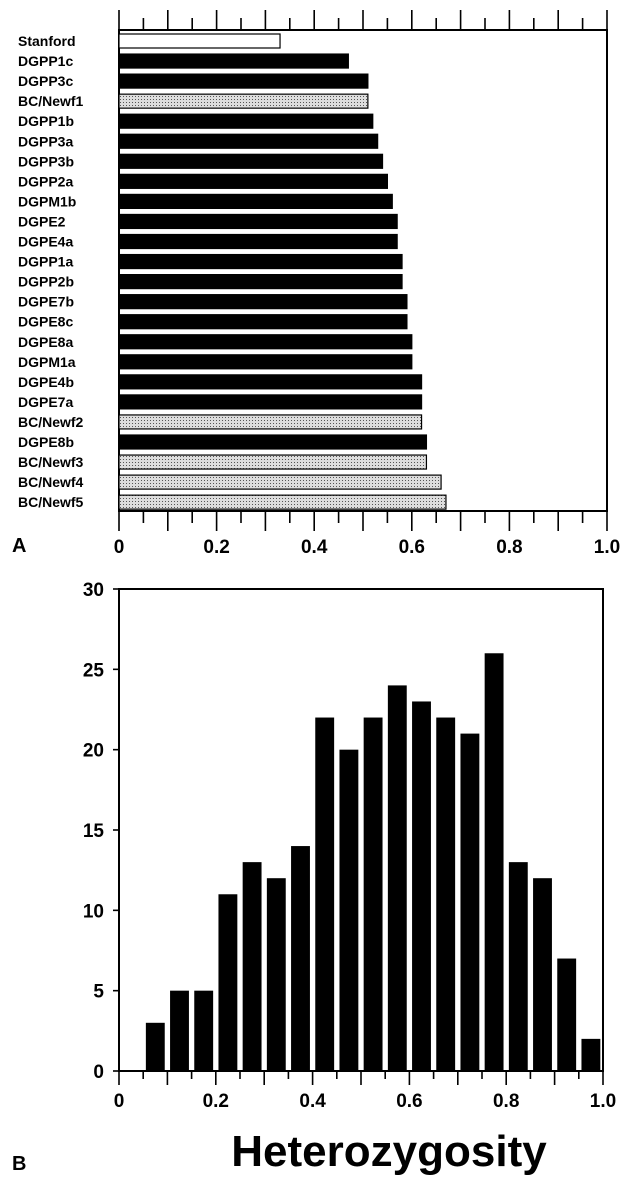 This screenshot has width=635, height=1180. Describe the element at coordinates (93, 911) in the screenshot. I see `y-tick-label: 10` at that location.